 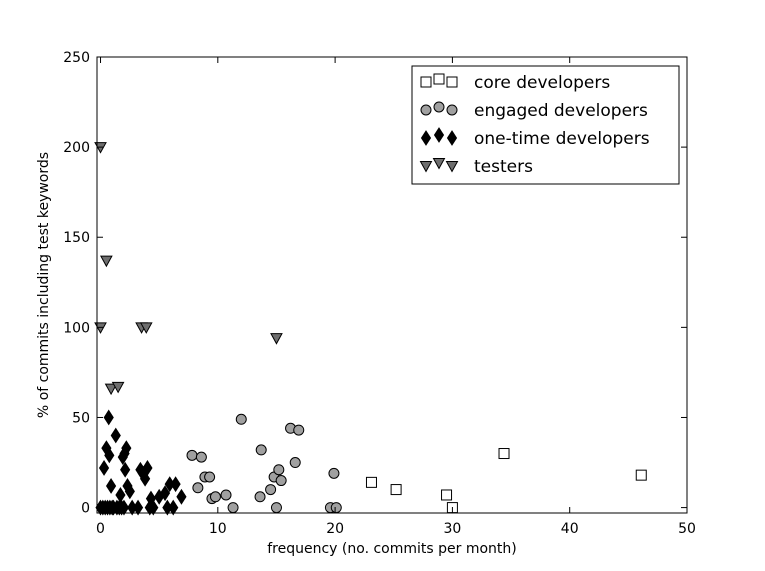 I want to click on series-triangle-down, so click(x=188, y=269).